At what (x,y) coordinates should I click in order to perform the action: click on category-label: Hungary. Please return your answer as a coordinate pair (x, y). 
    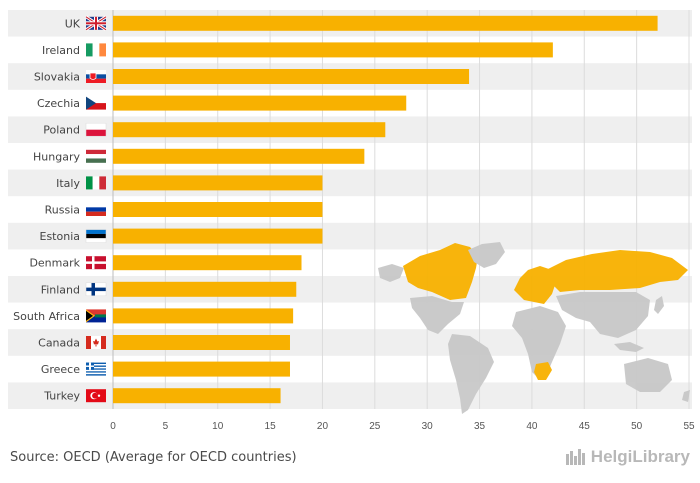
    Looking at the image, I should click on (56, 156).